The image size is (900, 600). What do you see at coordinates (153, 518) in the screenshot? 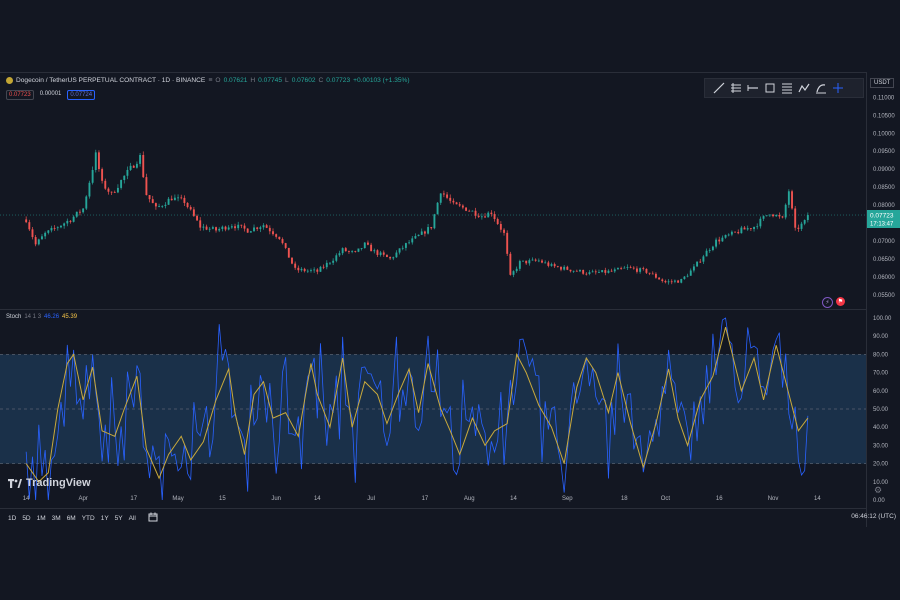
I see `date-range-icon` at bounding box center [153, 518].